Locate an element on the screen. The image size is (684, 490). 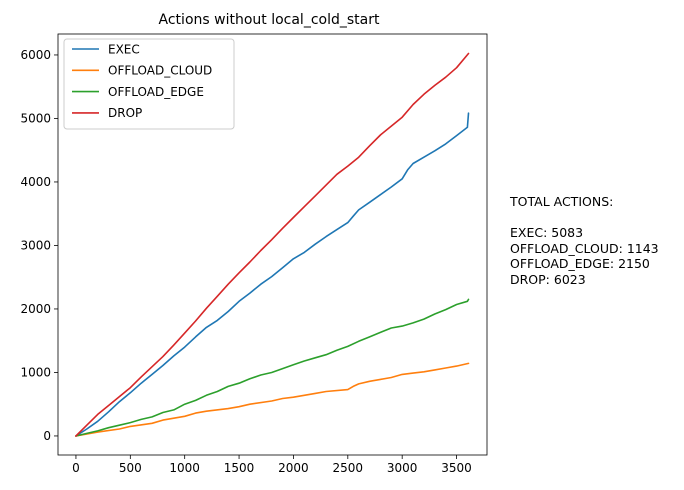
y-tick-label: 4000 is located at coordinates (35, 182).